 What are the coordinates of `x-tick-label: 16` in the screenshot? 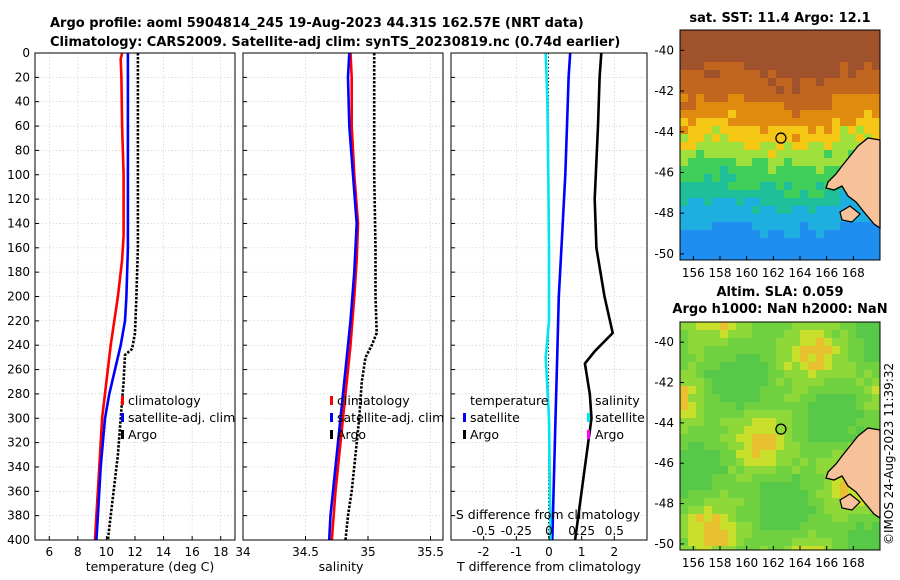 It's located at (192, 552).